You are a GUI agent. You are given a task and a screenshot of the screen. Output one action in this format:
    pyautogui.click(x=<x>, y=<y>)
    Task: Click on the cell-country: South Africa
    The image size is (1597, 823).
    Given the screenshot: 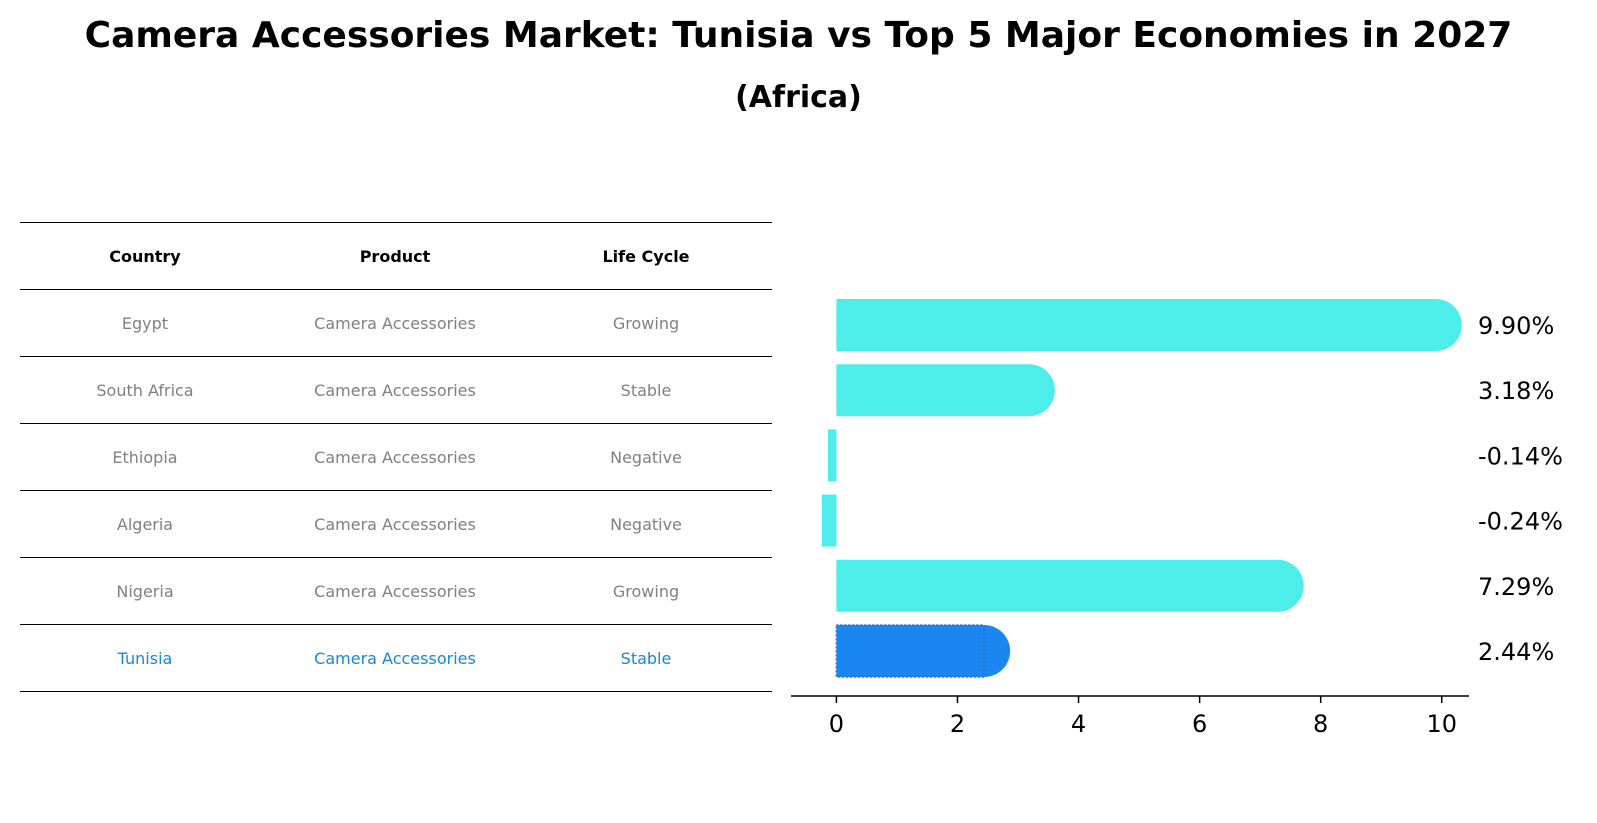 What is the action you would take?
    pyautogui.click(x=145, y=390)
    